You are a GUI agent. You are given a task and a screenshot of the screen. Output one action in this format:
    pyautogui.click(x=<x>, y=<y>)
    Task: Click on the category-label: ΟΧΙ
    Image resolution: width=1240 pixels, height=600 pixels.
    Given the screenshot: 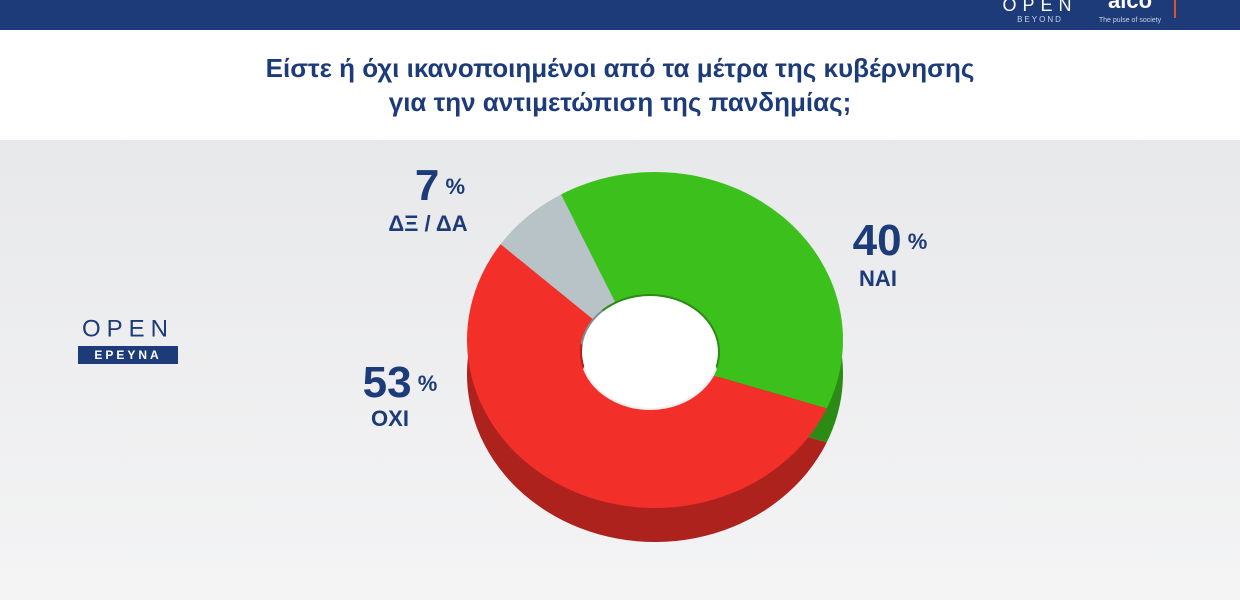 What is the action you would take?
    pyautogui.click(x=390, y=418)
    